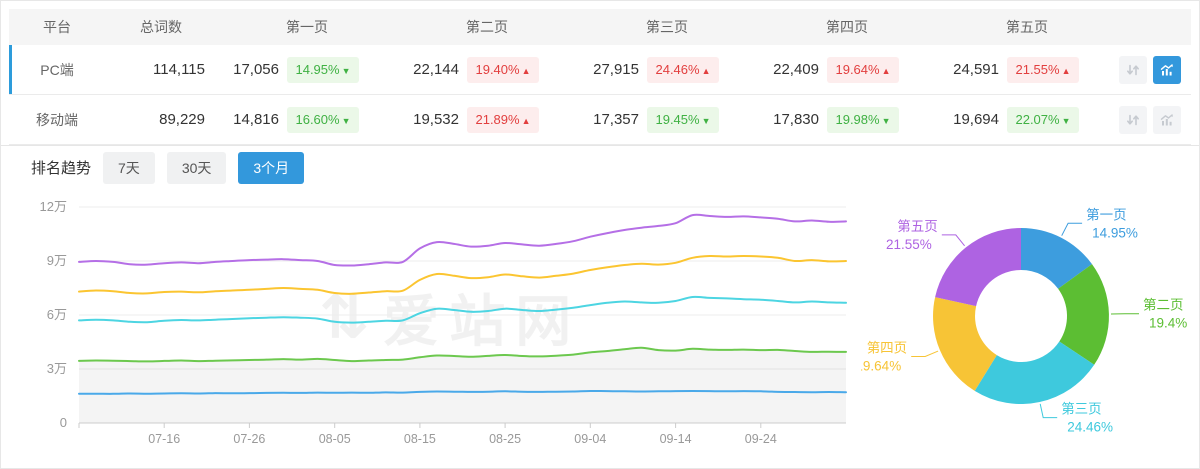 The image size is (1200, 469). I want to click on col-header-total-words: 总词数, so click(161, 27).